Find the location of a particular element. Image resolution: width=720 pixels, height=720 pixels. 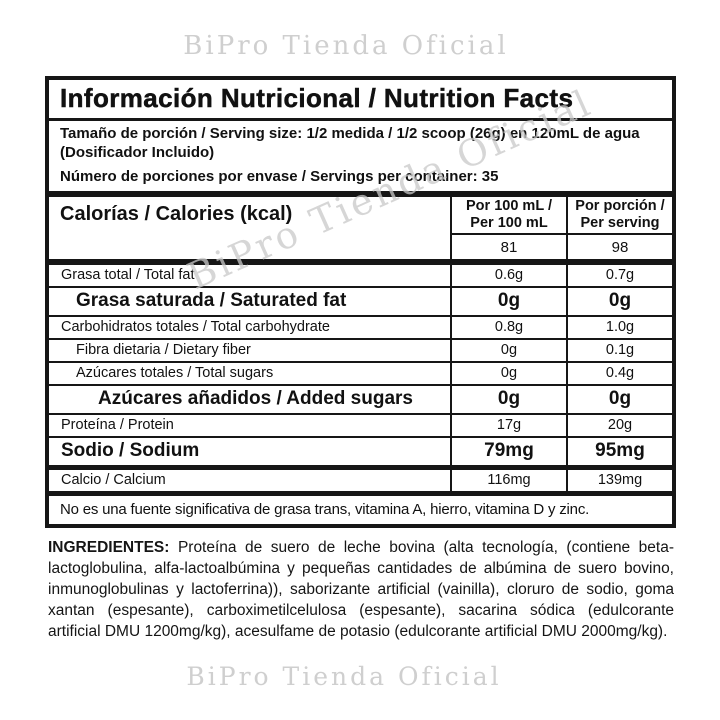

nutrient-value-per-serving: 95mg is located at coordinates (619, 452).